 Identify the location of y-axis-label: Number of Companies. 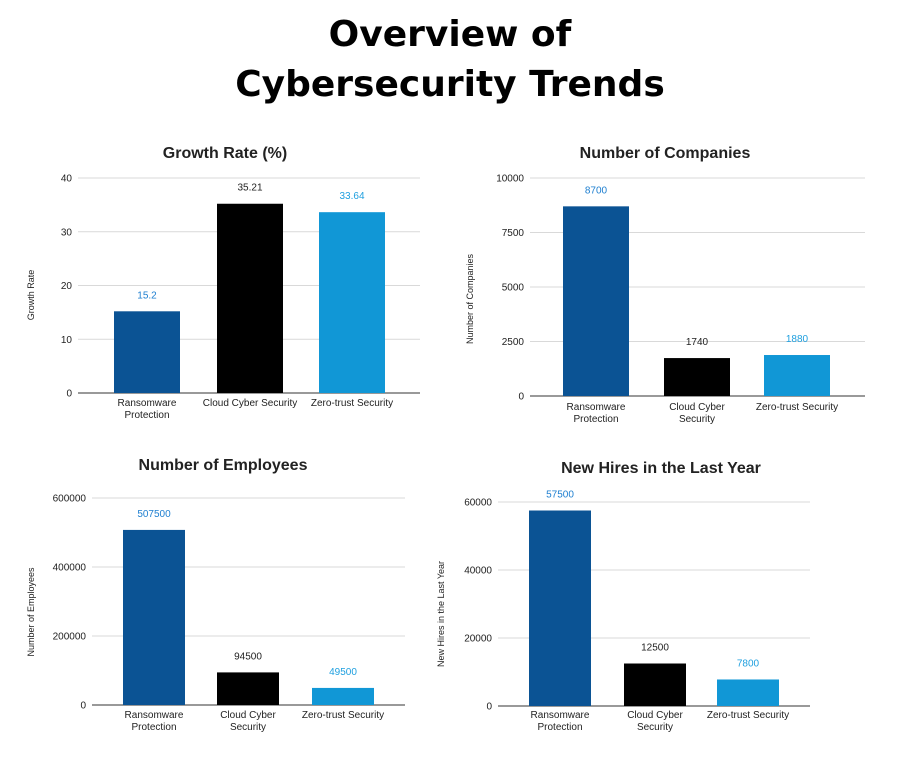
(470, 298).